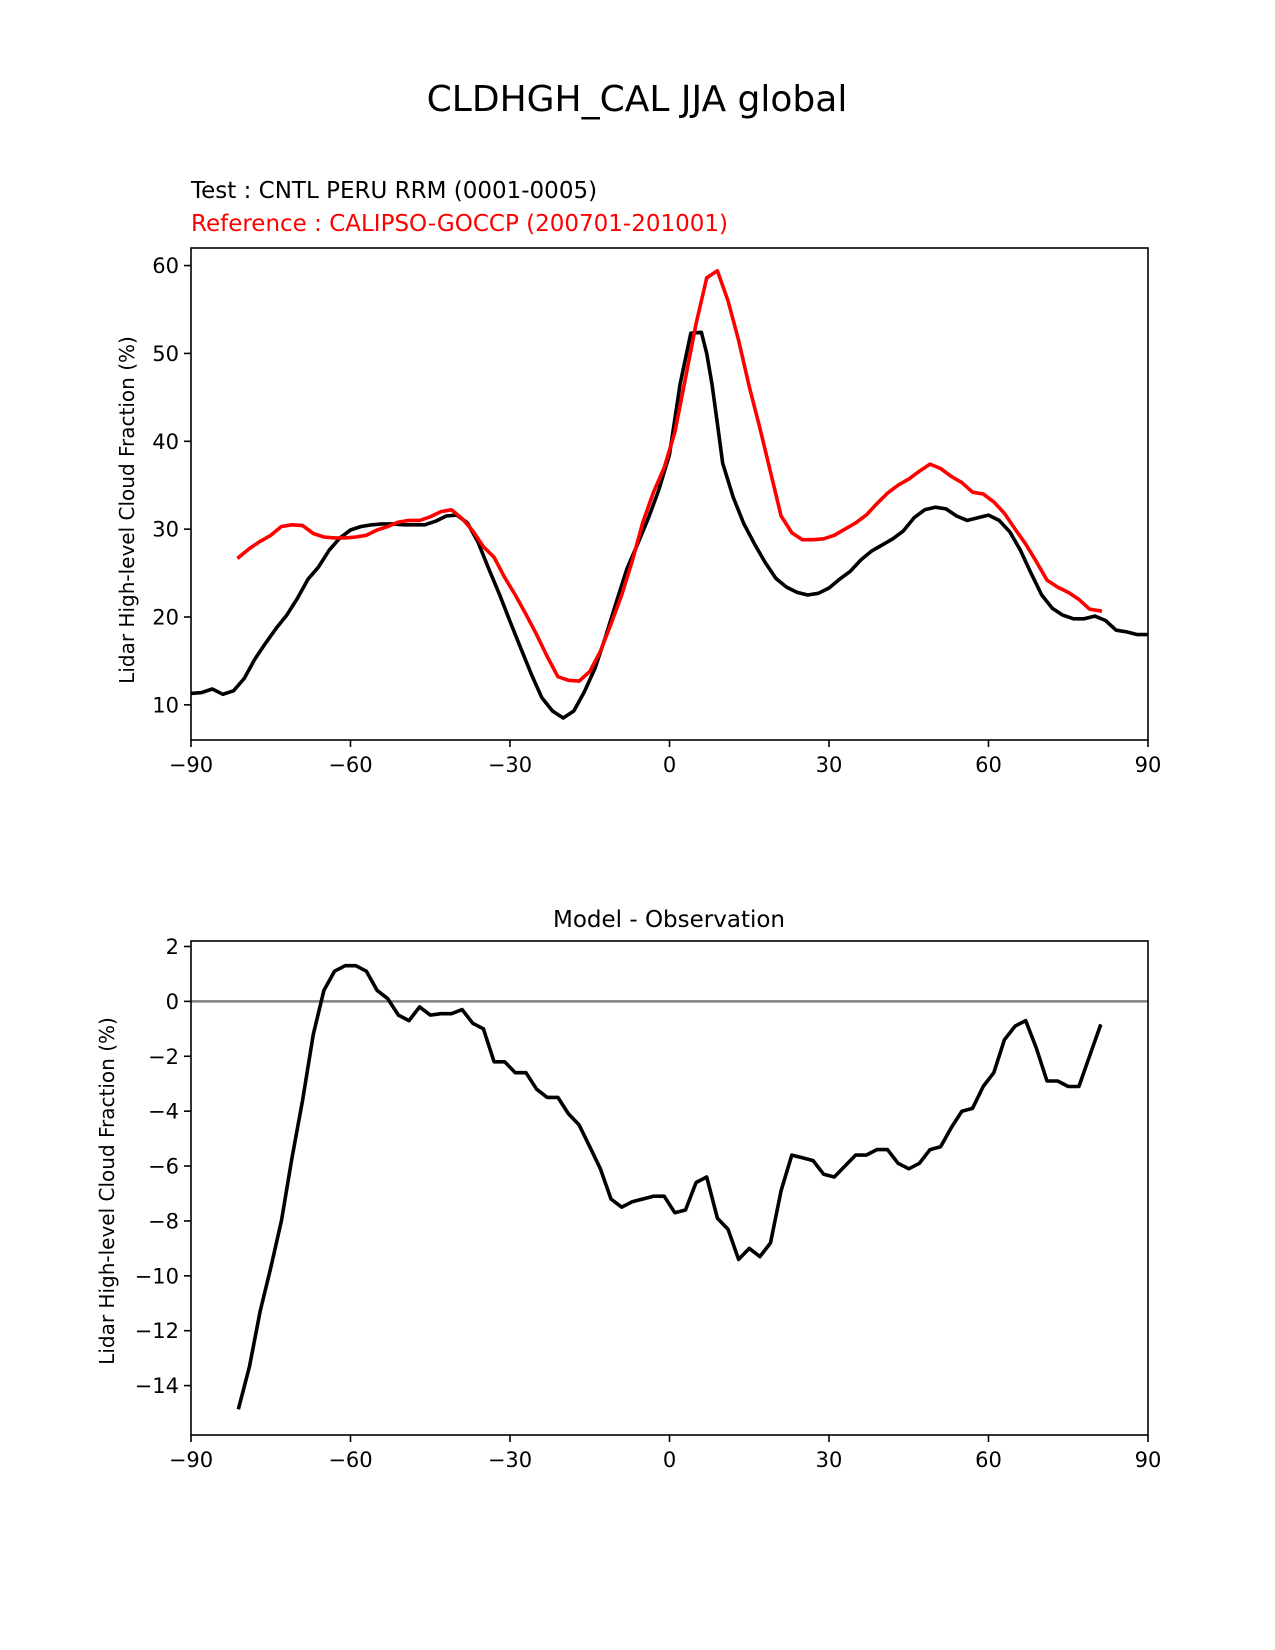 The image size is (1275, 1650). Describe the element at coordinates (157, 1331) in the screenshot. I see `bottom-ytick-label: −12` at that location.